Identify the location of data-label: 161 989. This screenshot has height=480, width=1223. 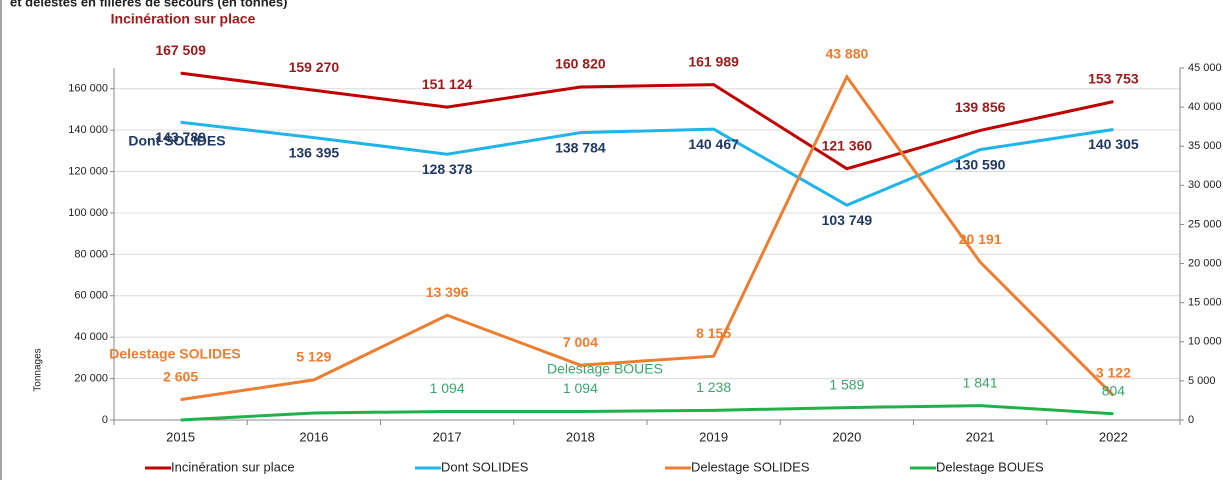
(713, 61).